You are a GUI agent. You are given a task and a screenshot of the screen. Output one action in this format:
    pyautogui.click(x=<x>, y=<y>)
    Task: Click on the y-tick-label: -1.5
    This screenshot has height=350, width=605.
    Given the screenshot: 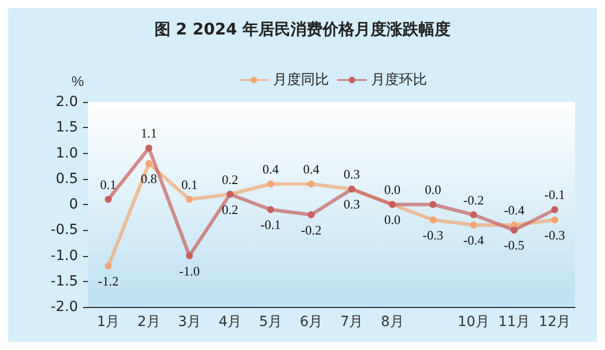 What is the action you would take?
    pyautogui.click(x=64, y=281)
    